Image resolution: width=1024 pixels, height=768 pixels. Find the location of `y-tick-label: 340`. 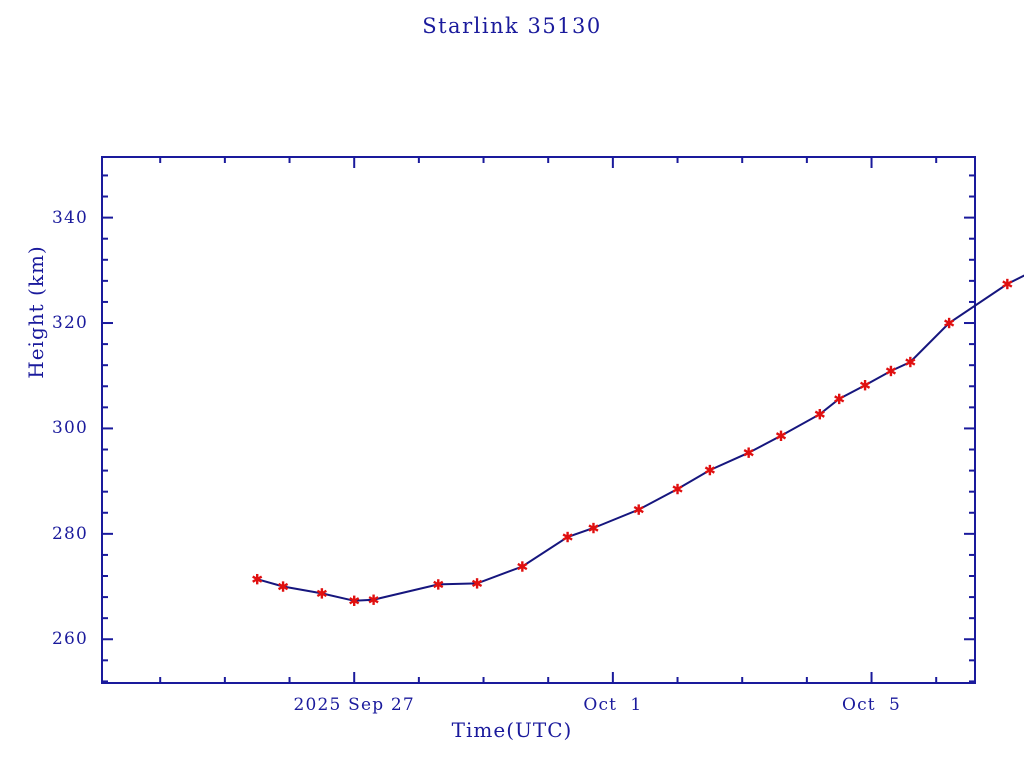

y-tick-label: 340 is located at coordinates (69, 217).